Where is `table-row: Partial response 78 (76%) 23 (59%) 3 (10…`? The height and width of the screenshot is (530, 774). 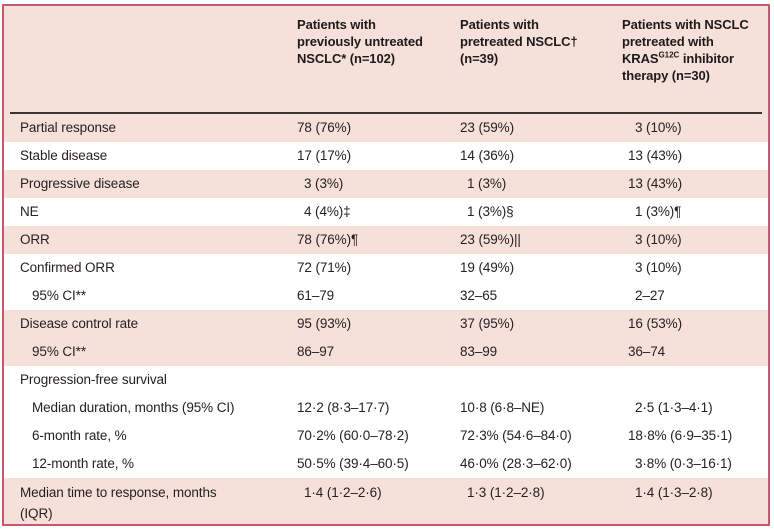 table-row: Partial response 78 (76%) 23 (59%) 3 (10… is located at coordinates (386, 128).